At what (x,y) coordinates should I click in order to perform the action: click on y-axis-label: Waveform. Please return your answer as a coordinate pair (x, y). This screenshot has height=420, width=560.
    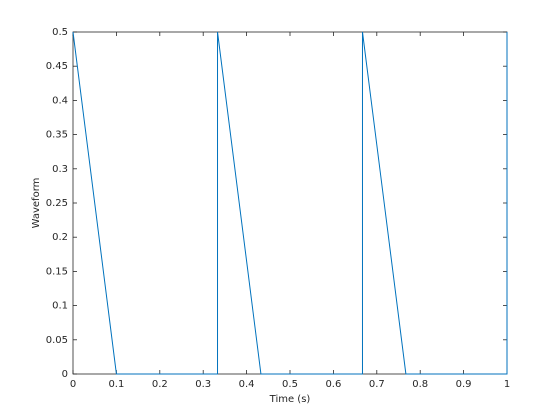
    Looking at the image, I should click on (36, 203).